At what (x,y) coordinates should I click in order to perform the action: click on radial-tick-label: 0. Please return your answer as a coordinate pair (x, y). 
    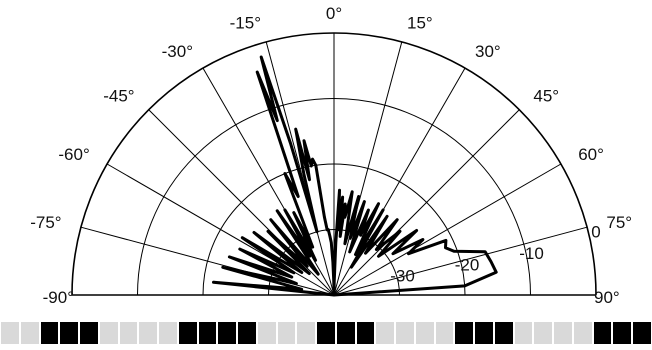
    Looking at the image, I should click on (595, 232).